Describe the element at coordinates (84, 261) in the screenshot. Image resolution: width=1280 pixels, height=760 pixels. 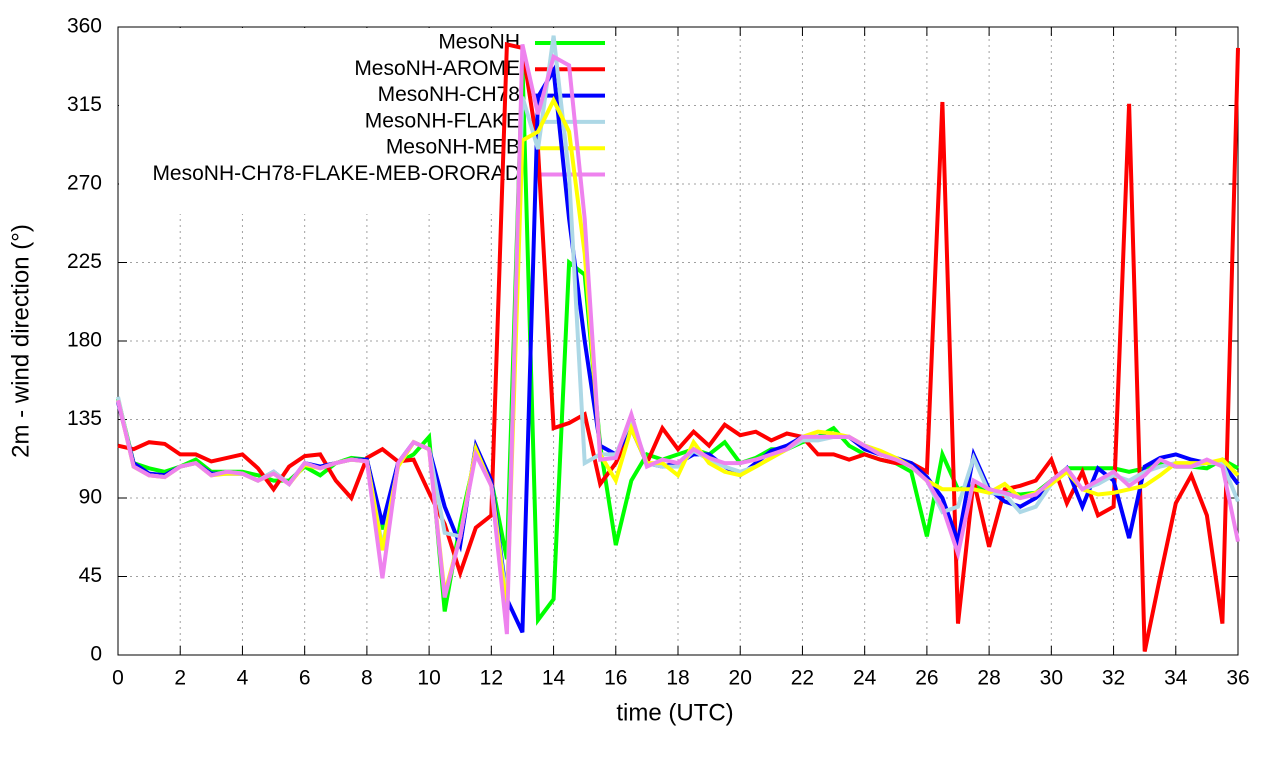
I see `y-tick-label: 225` at that location.